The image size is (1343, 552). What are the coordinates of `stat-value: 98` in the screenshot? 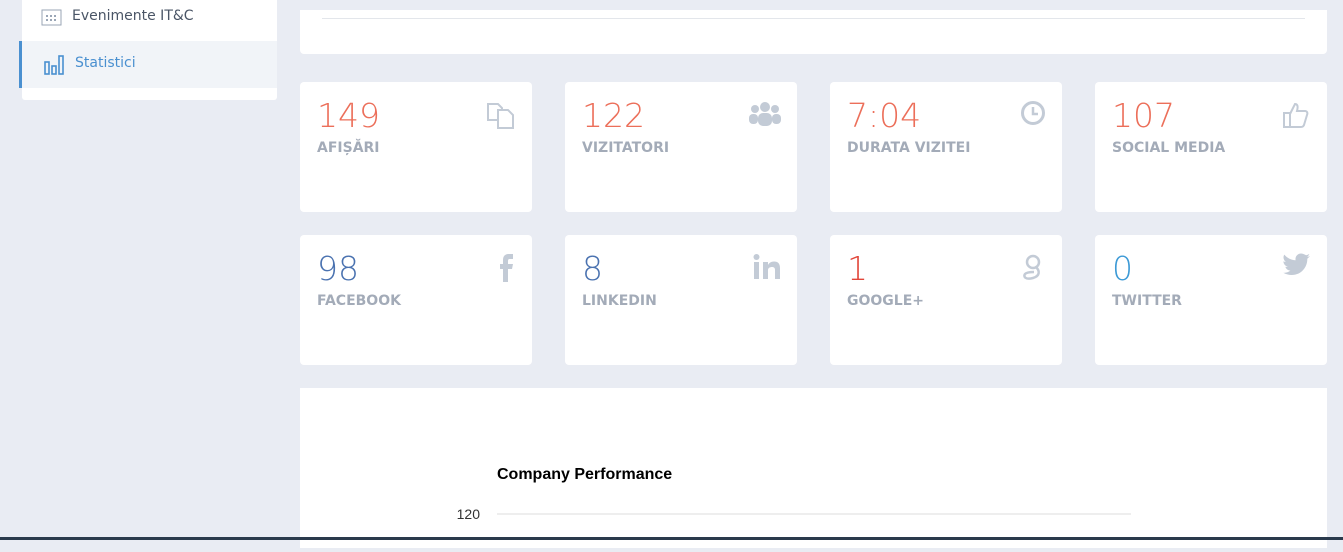 It's located at (338, 268).